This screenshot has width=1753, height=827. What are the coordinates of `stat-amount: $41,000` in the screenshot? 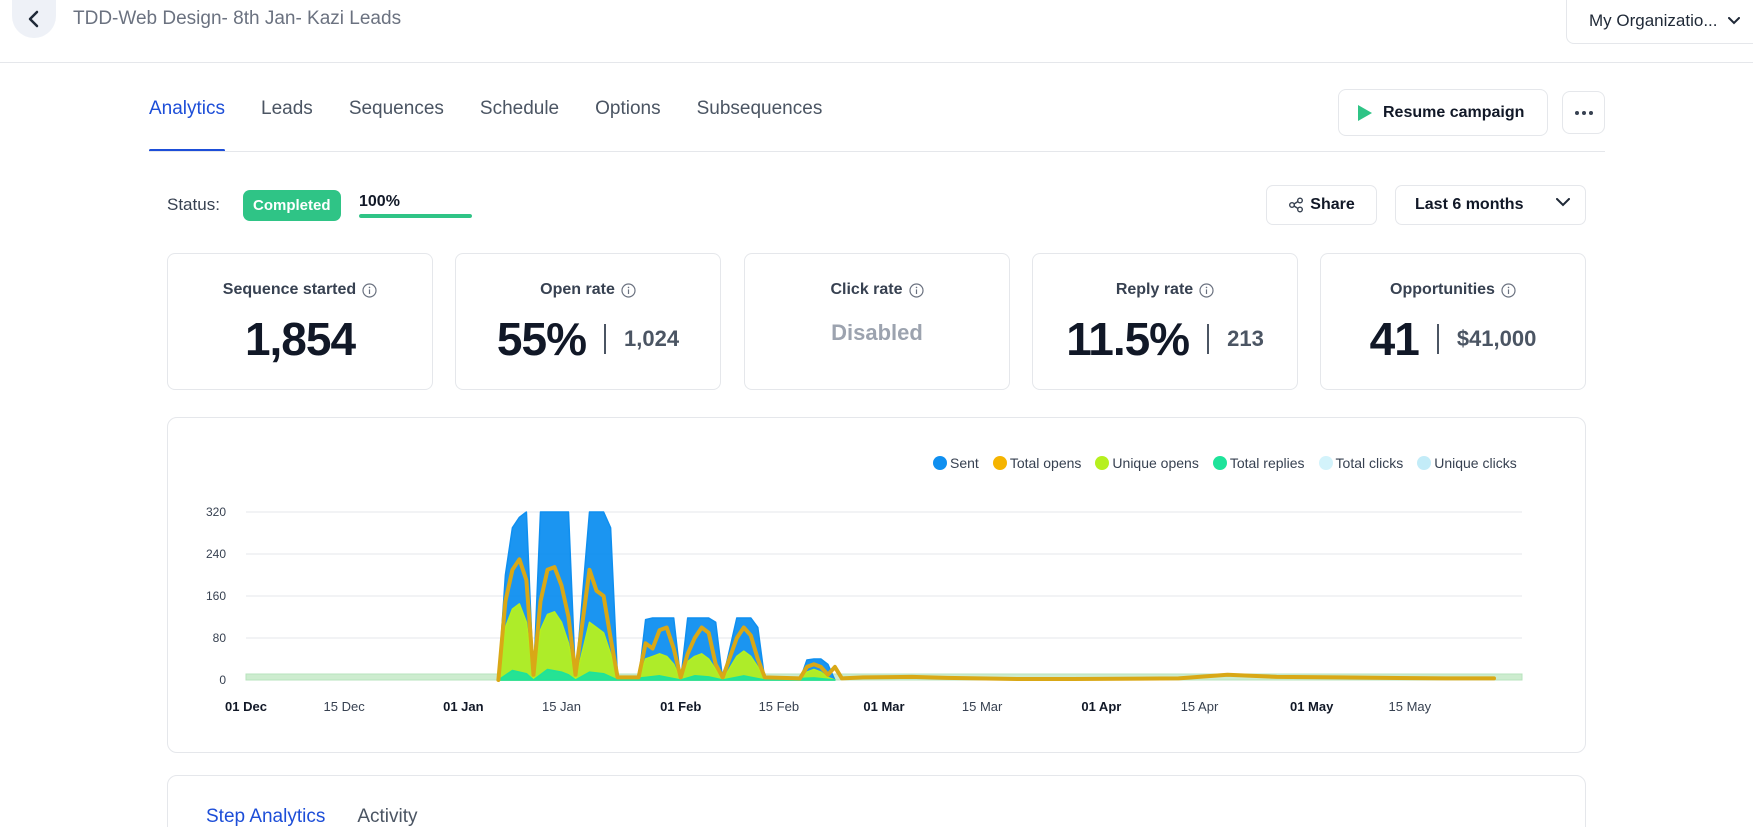 It's located at (1496, 338).